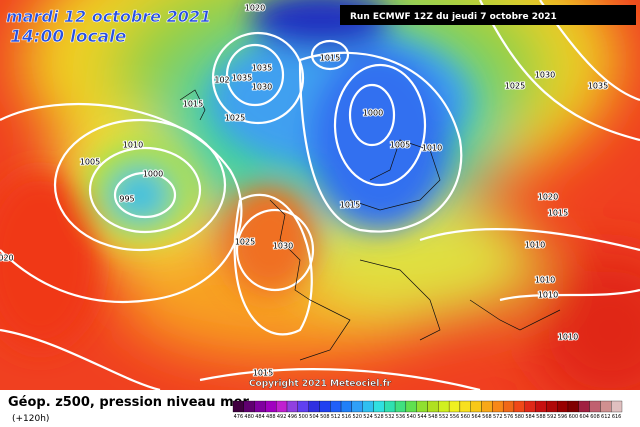  Describe the element at coordinates (126, 199) in the screenshot. I see `isobar-label: 995` at that location.